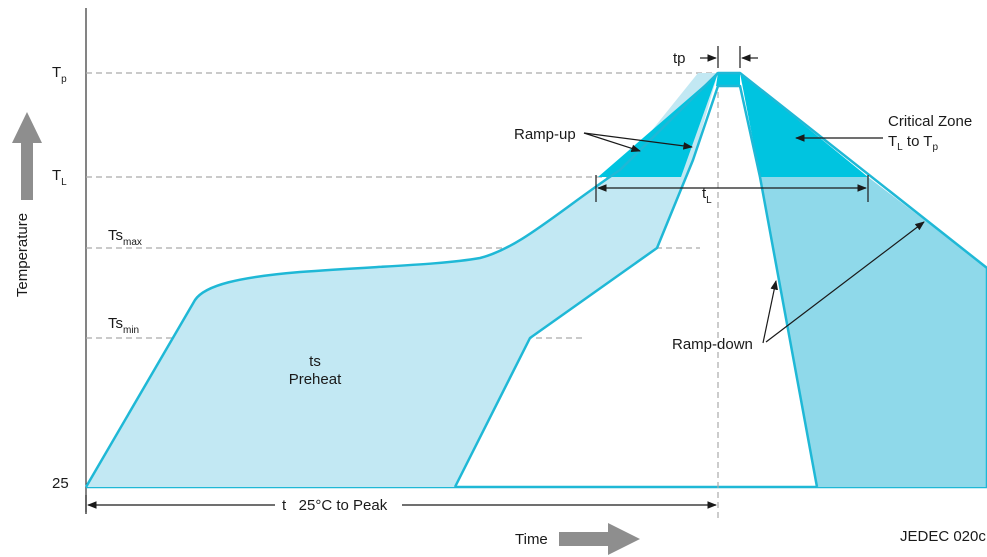  I want to click on source-label: JEDEC 020c, so click(943, 536).